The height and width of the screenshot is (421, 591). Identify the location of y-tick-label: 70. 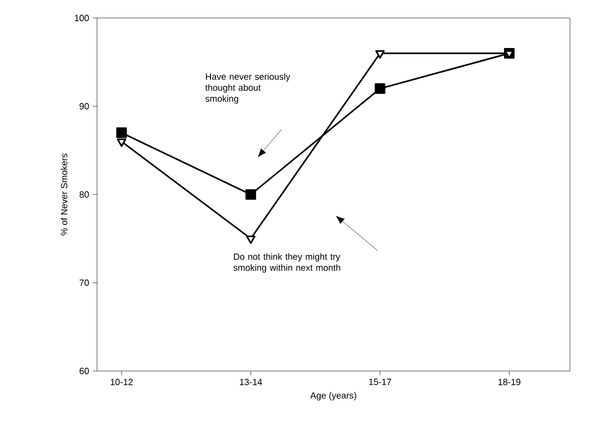
(84, 283).